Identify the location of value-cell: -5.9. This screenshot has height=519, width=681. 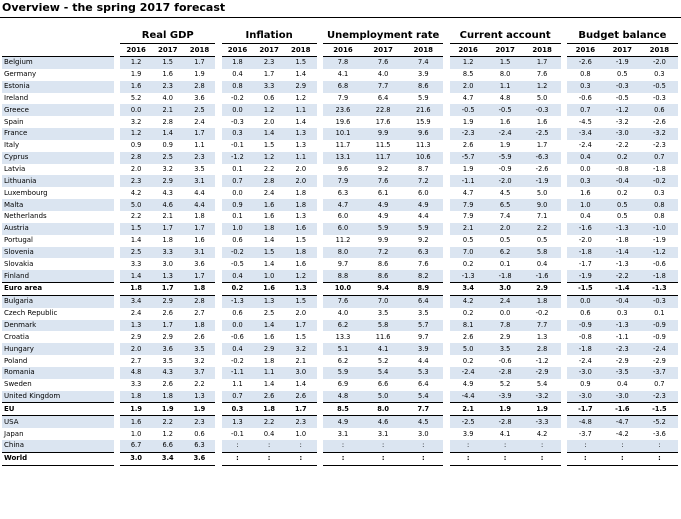
(505, 157).